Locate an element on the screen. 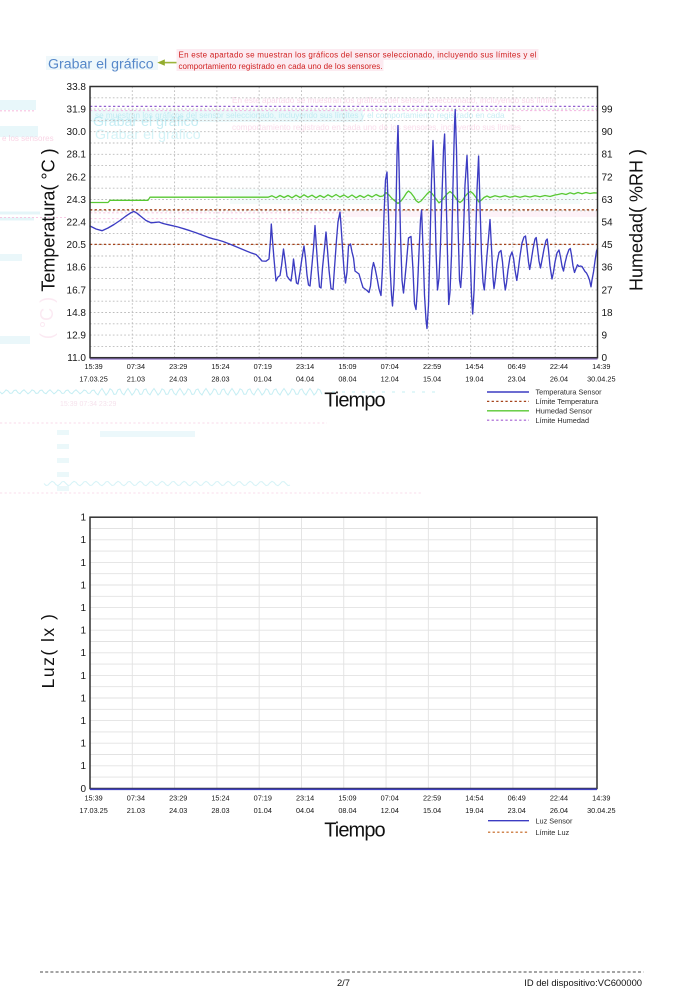 The height and width of the screenshot is (995, 688). svg-text: 23:29 is located at coordinates (178, 366).